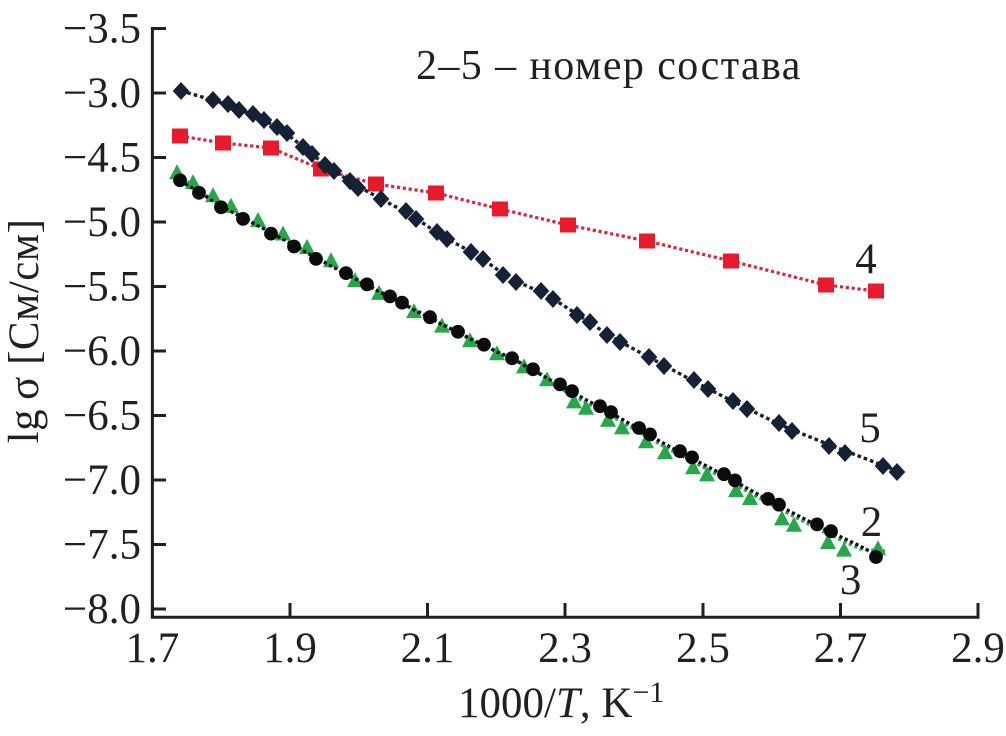 This screenshot has width=1006, height=736. Describe the element at coordinates (102, 29) in the screenshot. I see `svg-text: −3.5` at that location.